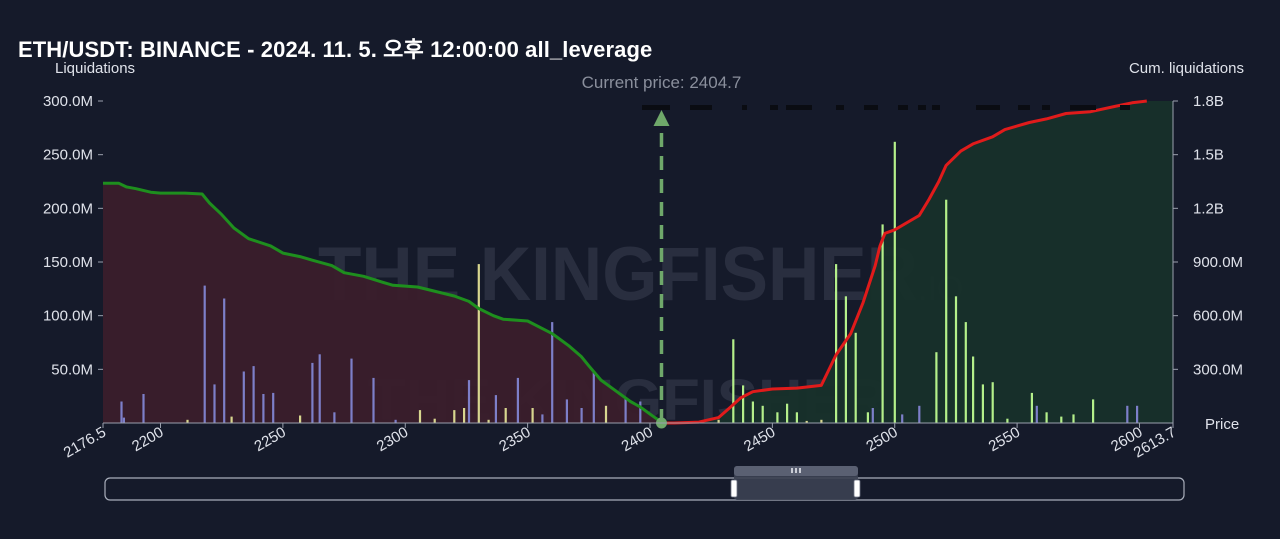  I want to click on y-right-tick-label: 300.0M, so click(1218, 369).